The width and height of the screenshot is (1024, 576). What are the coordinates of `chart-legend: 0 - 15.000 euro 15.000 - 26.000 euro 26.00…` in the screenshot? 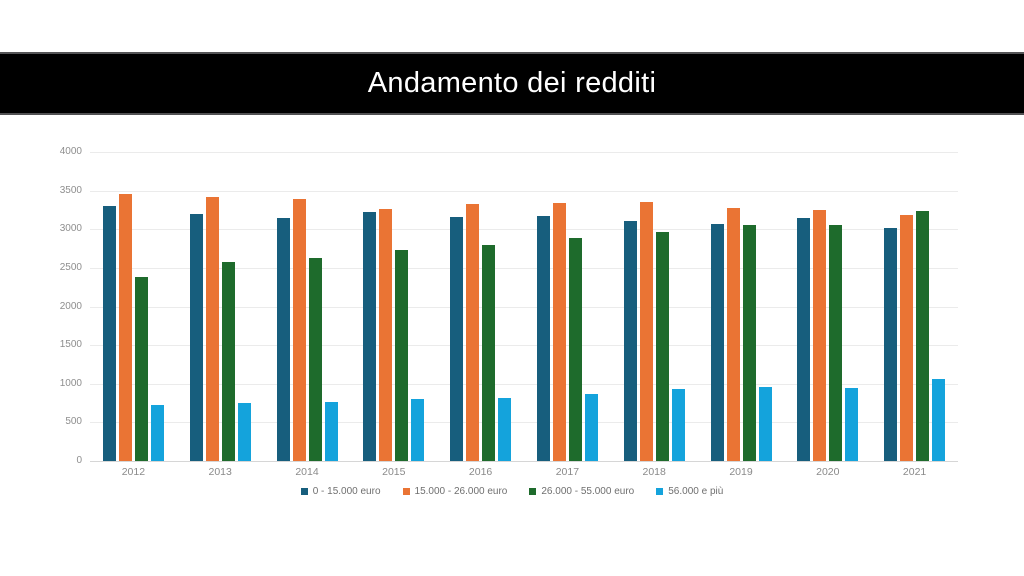 It's located at (512, 491).